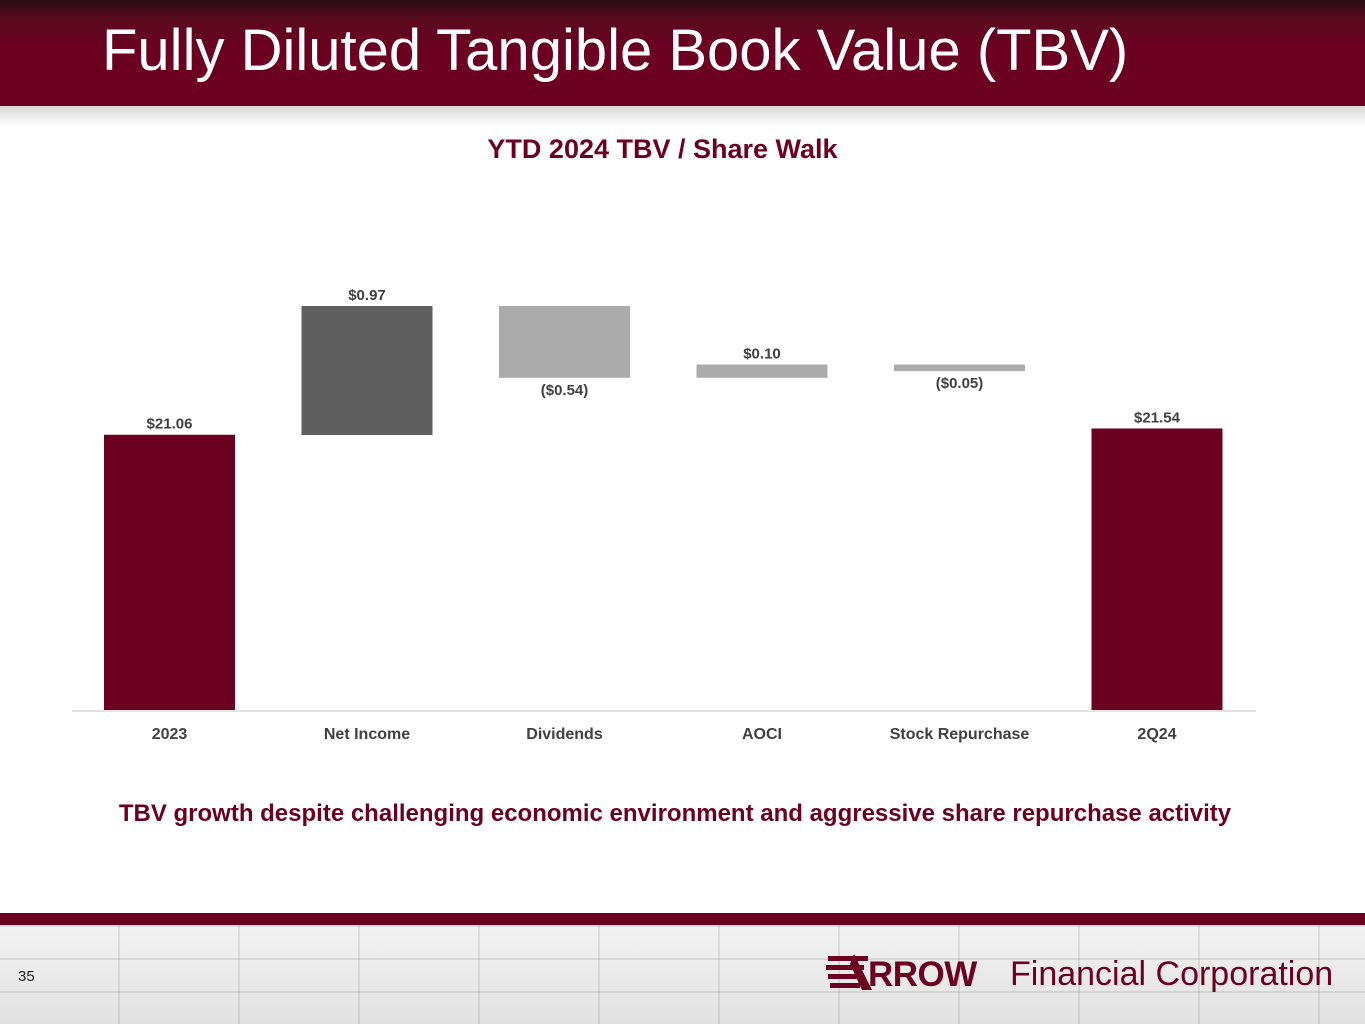 The image size is (1365, 1024). Describe the element at coordinates (959, 368) in the screenshot. I see `bar-stock-repurchase` at that location.